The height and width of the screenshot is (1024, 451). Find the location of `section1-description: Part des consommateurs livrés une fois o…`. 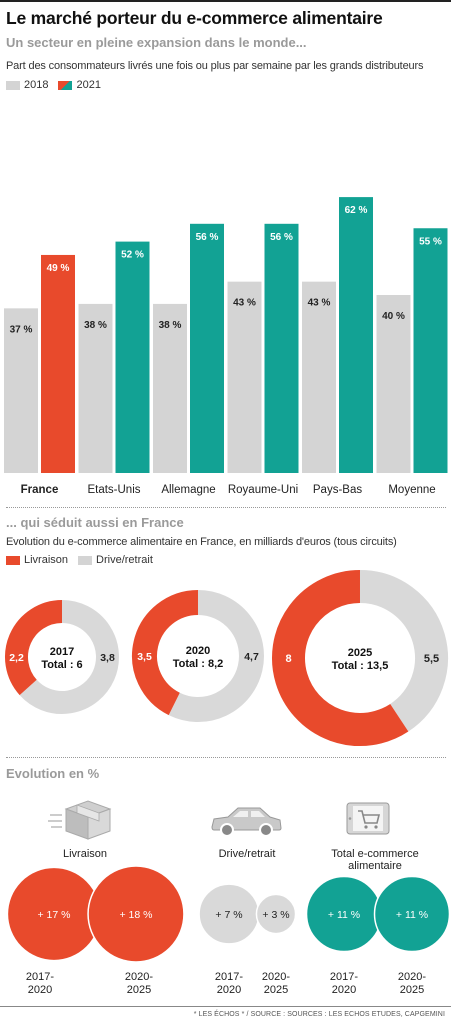

section1-description: Part des consommateurs livrés une fois o… is located at coordinates (215, 66).